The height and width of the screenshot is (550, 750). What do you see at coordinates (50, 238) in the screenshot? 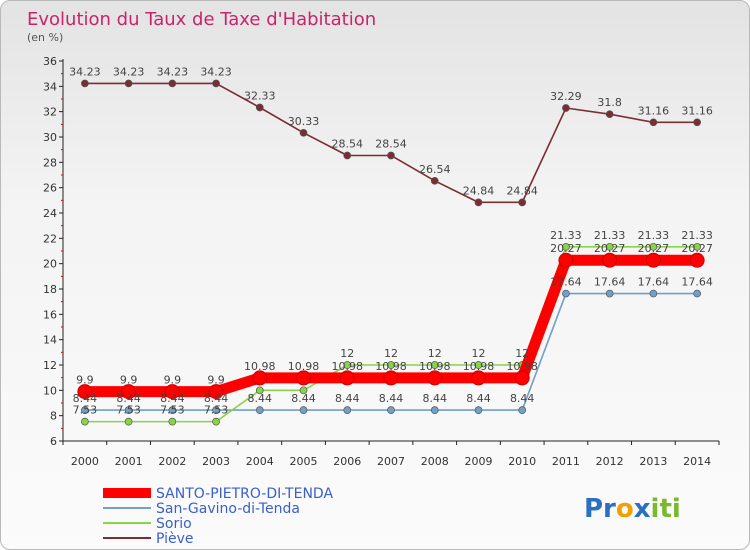
I see `y-tick-label: 22` at bounding box center [50, 238].